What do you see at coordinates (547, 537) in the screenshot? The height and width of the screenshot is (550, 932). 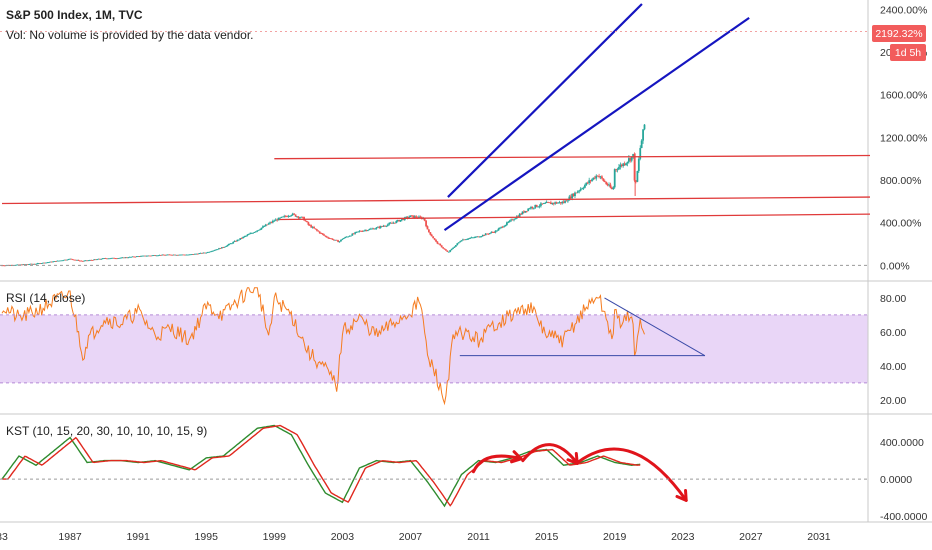 I see `x-tick-label: 2015` at bounding box center [547, 537].